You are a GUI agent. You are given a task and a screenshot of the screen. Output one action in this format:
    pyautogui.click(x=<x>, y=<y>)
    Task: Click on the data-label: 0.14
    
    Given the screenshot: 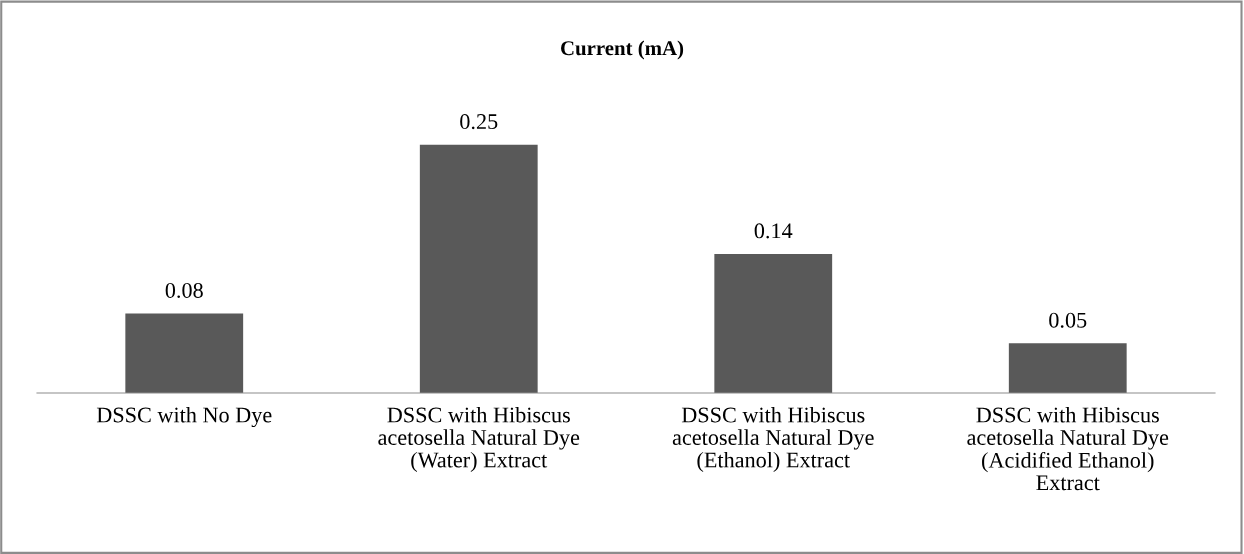 What is the action you would take?
    pyautogui.click(x=773, y=231)
    